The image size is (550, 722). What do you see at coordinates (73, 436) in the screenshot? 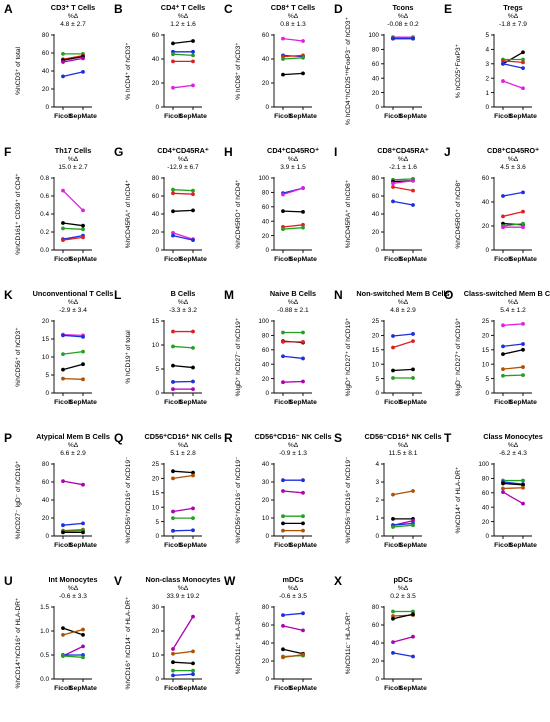
I see `panel-title: Atypical Mem B Cells` at bounding box center [73, 436].